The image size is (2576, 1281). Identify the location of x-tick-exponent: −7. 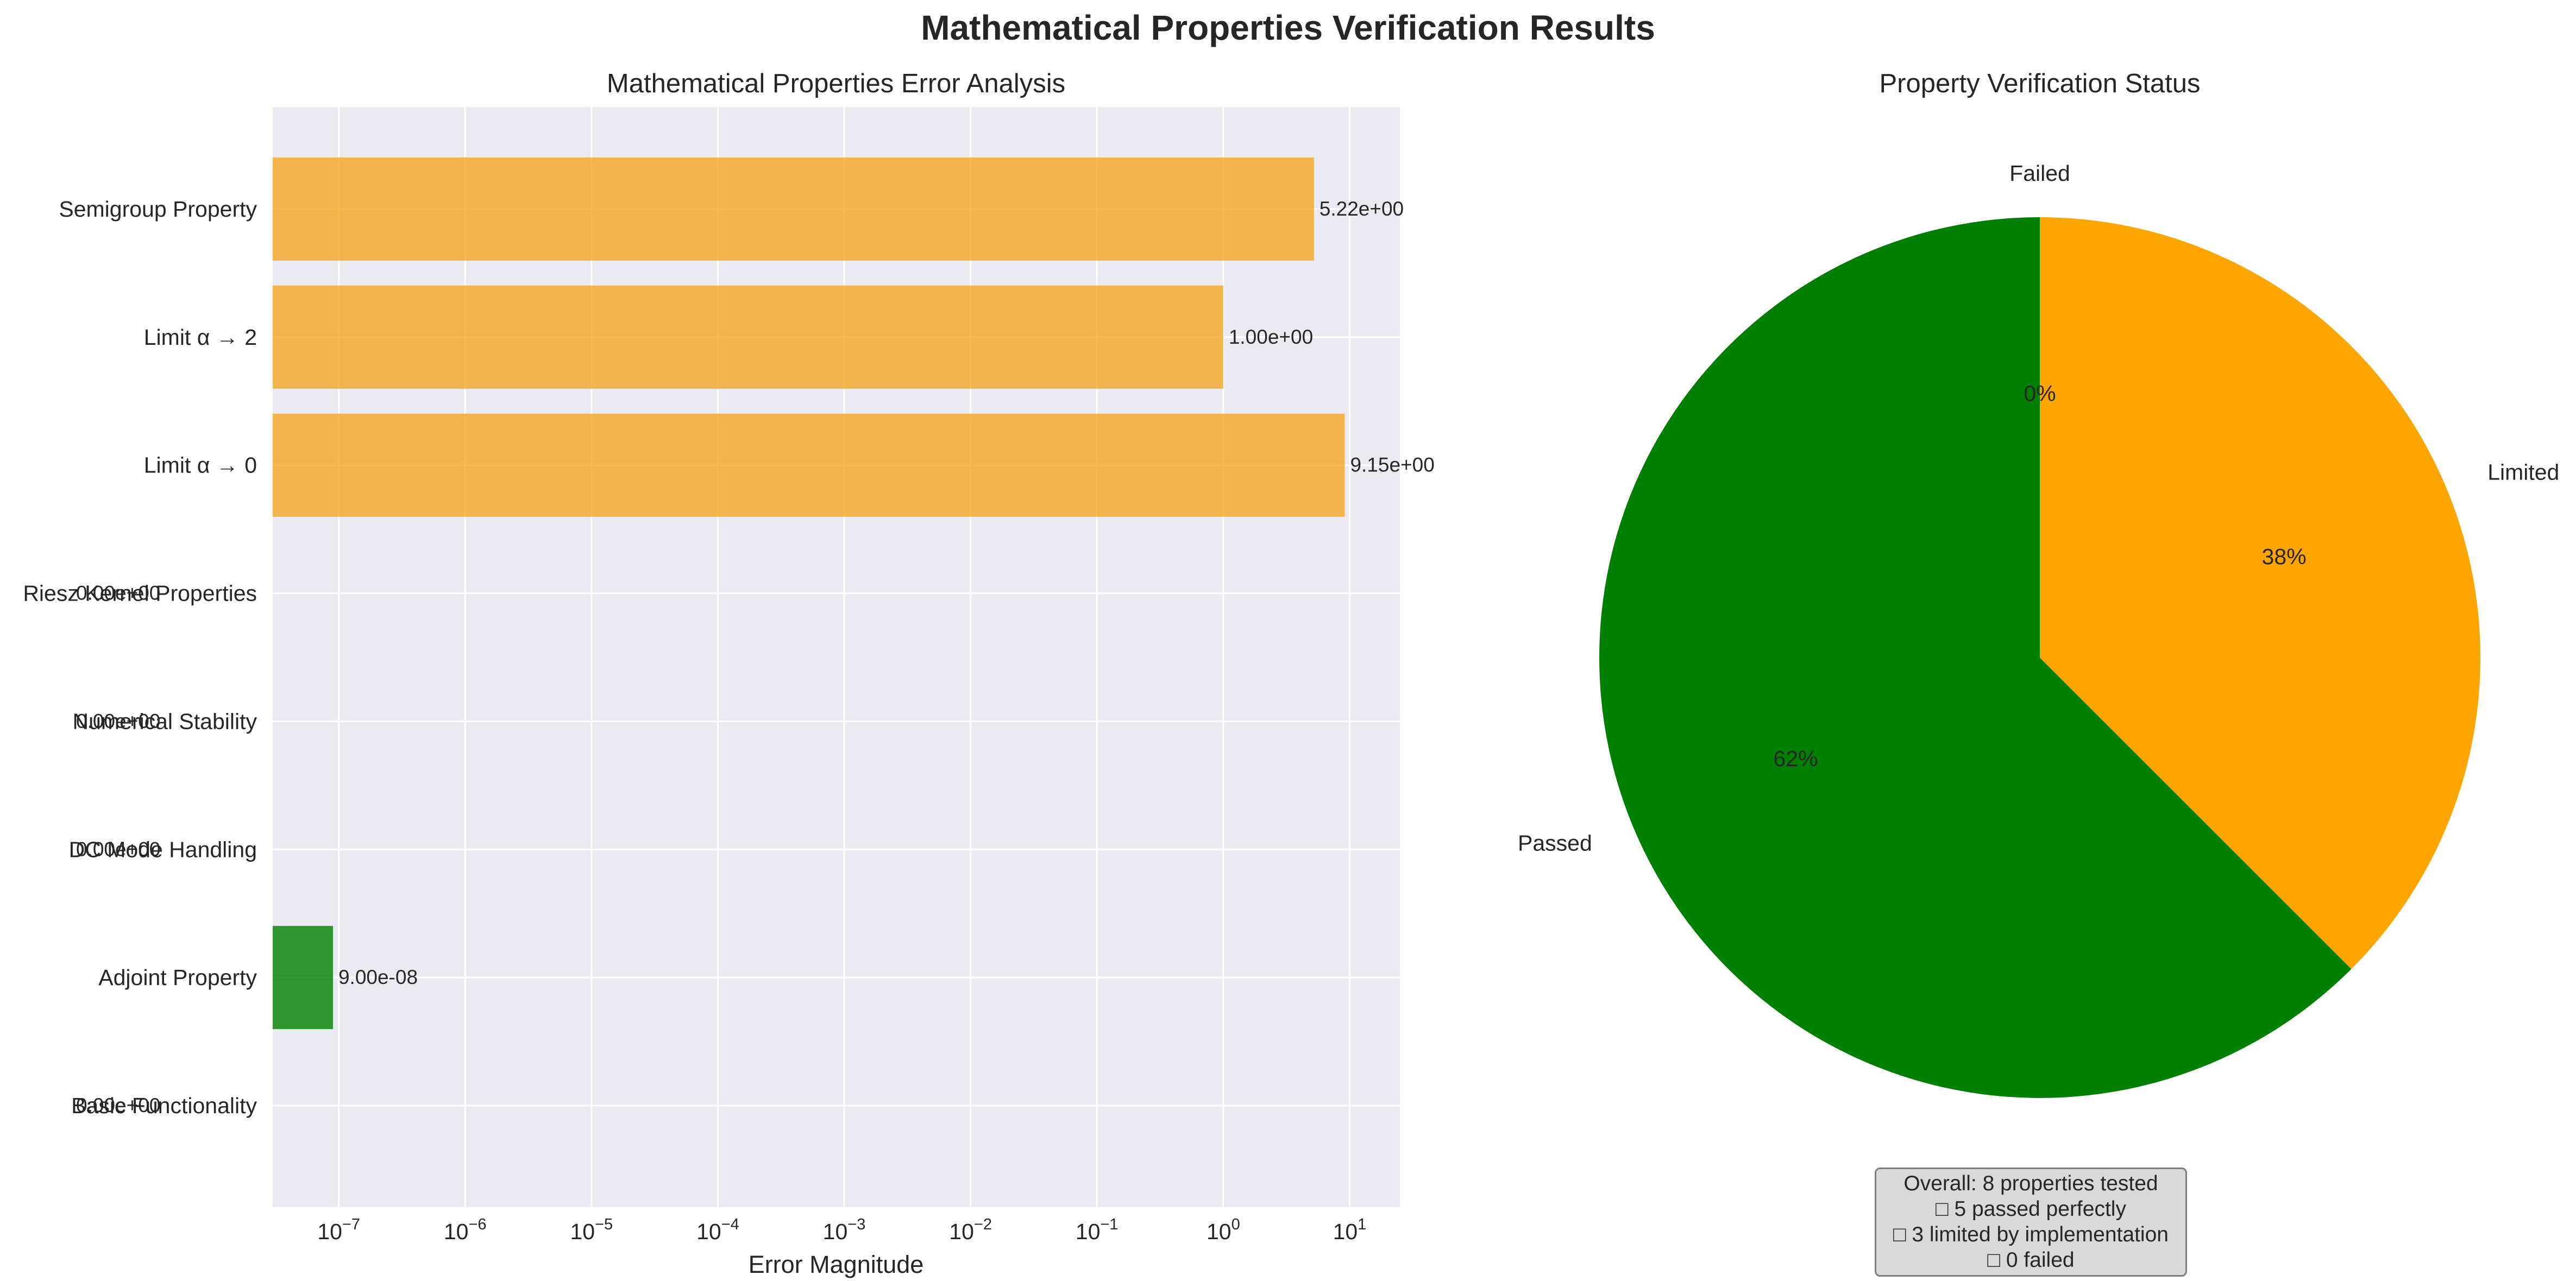
(351, 1224).